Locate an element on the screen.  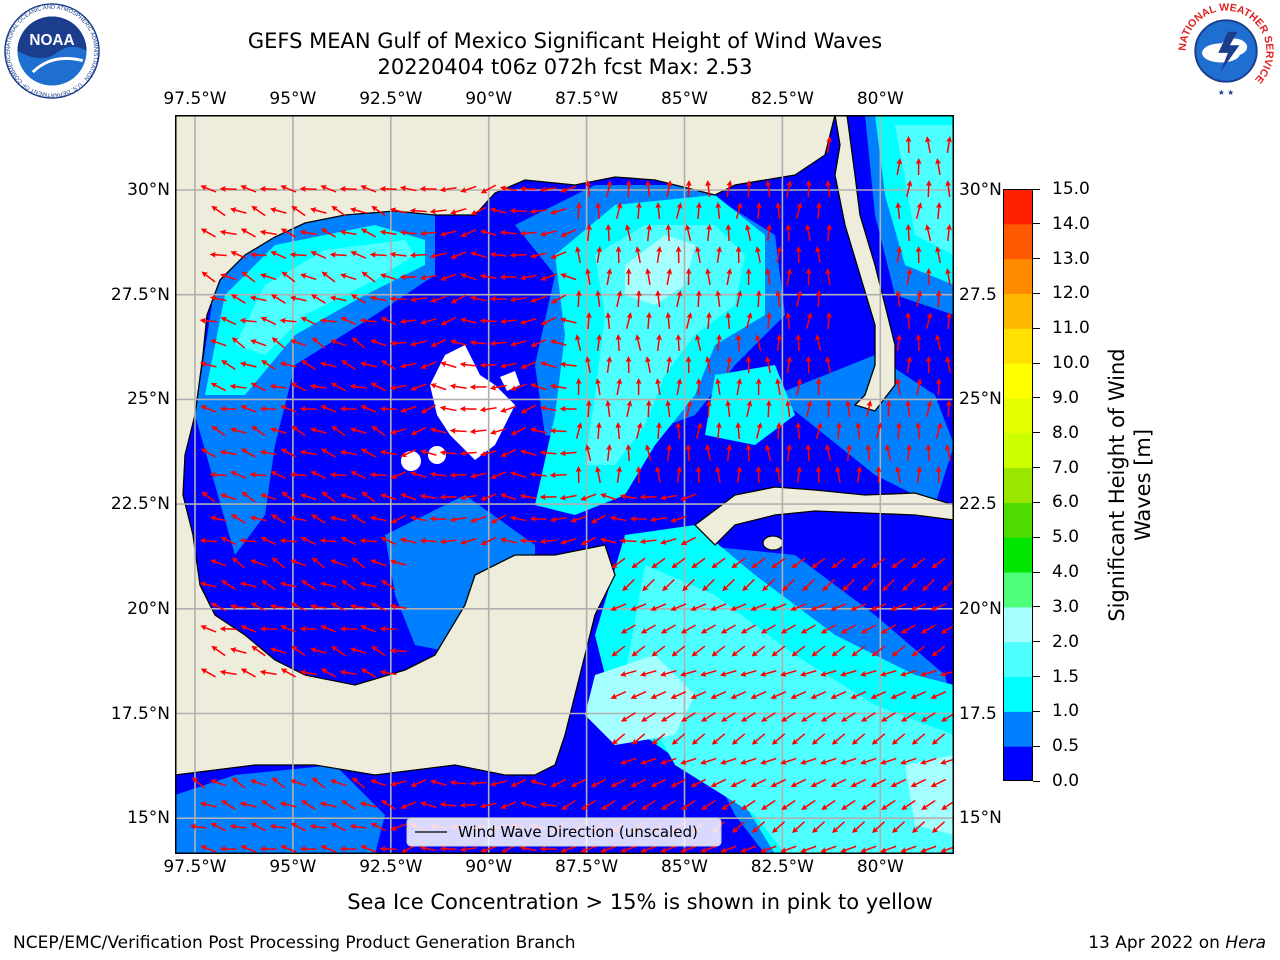
lat-tick-label-left: 15°N is located at coordinates (148, 818).